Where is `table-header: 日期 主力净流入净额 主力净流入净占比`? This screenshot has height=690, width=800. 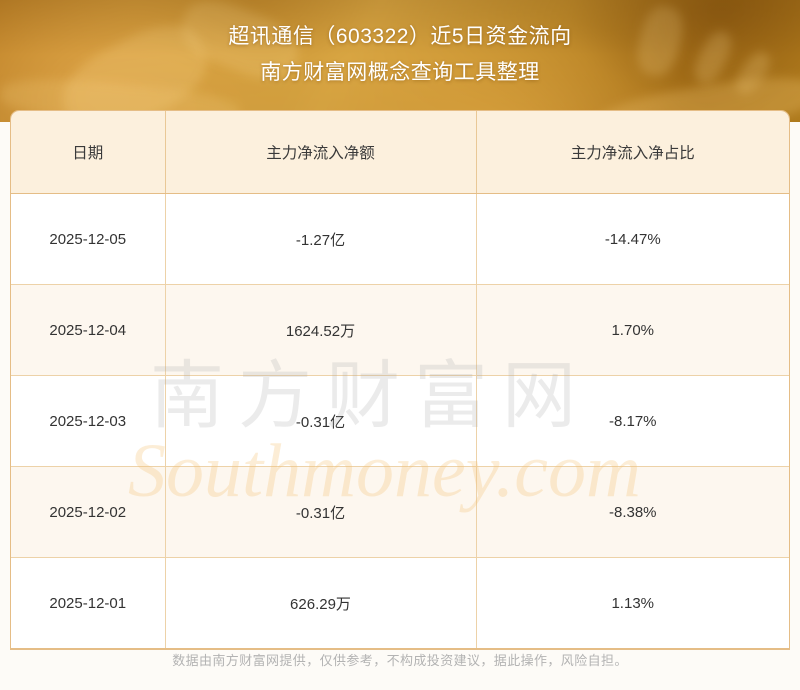
table-header: 日期 主力净流入净额 主力净流入净占比 is located at coordinates (400, 152).